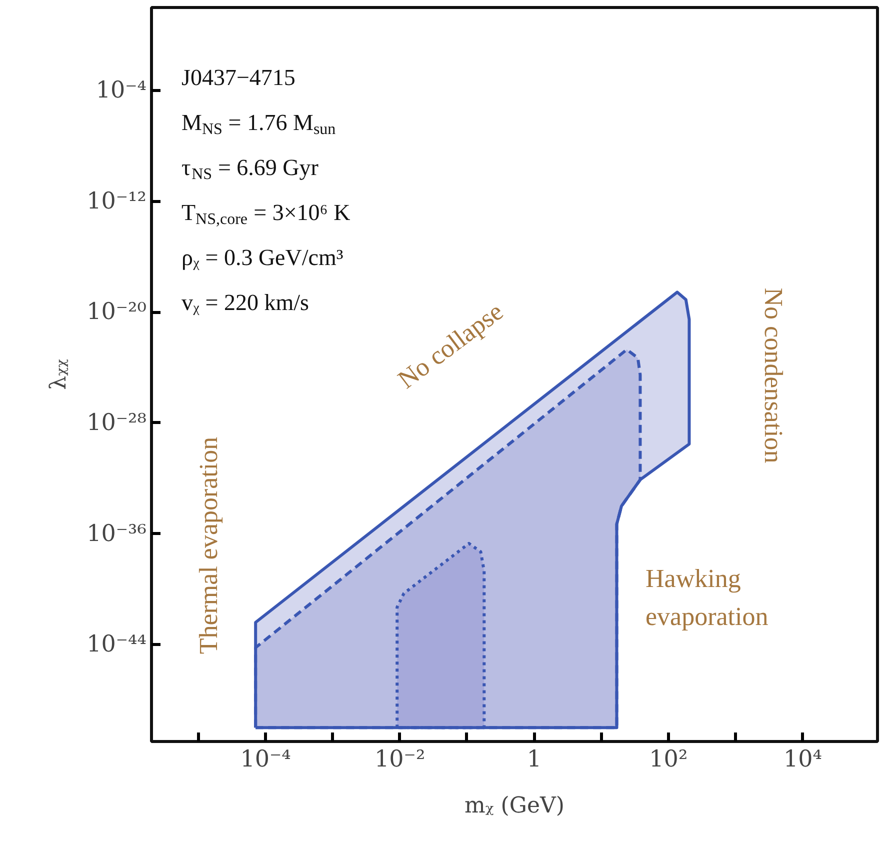 The width and height of the screenshot is (883, 846). I want to click on x-tick-label: 10⁻², so click(400, 759).